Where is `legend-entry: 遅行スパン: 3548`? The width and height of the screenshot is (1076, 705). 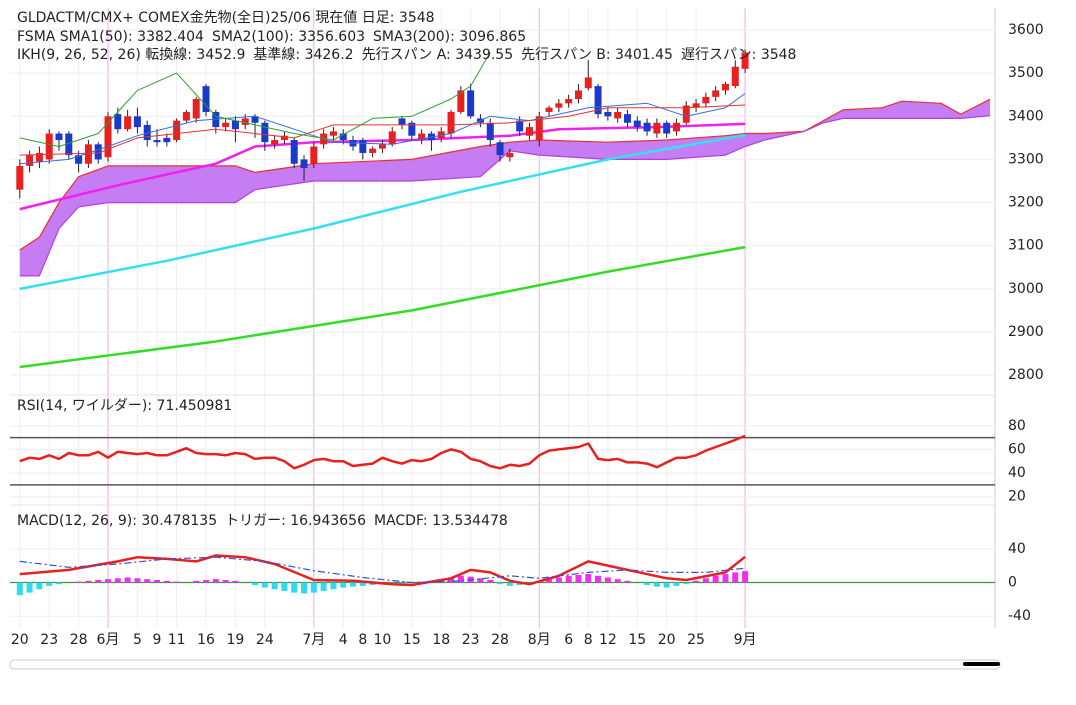 legend-entry: 遅行スパン: 3548 is located at coordinates (739, 55).